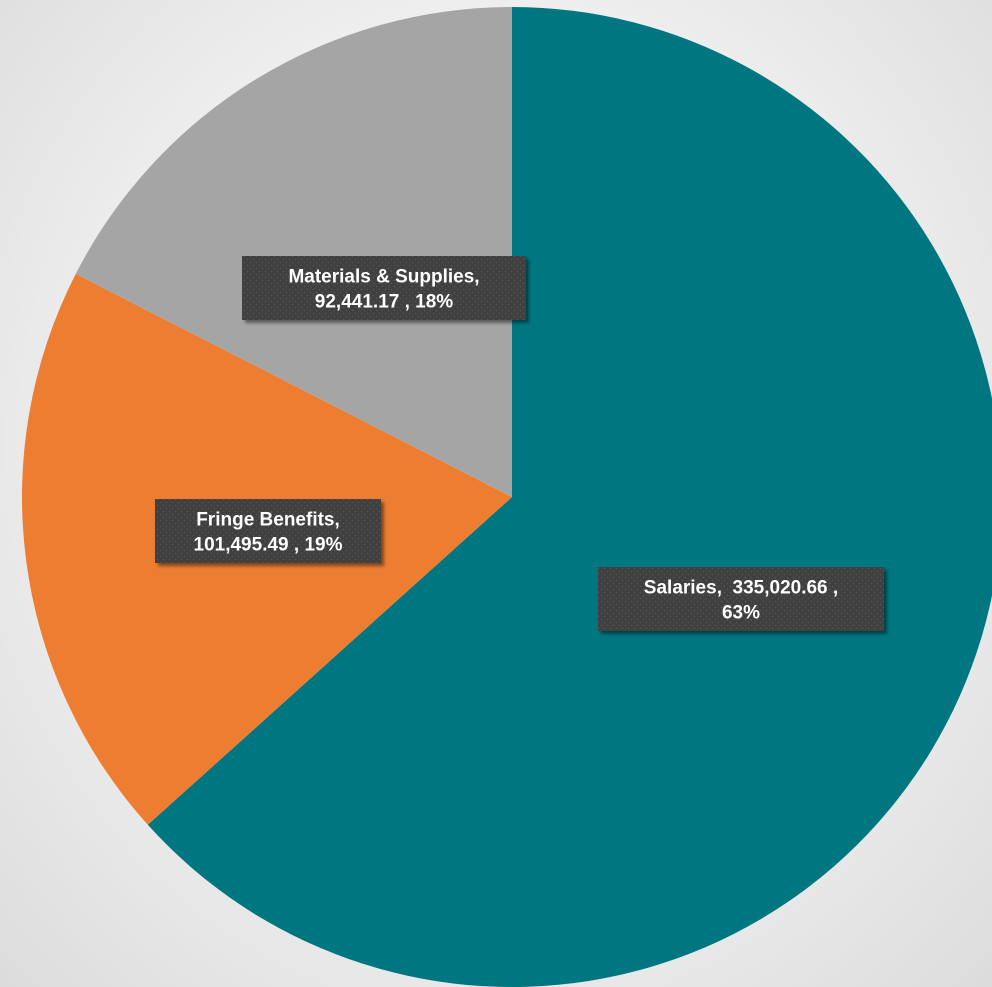 This screenshot has width=992, height=987. Describe the element at coordinates (741, 588) in the screenshot. I see `data-label-text: Salaries, 335,020.66 ,` at that location.